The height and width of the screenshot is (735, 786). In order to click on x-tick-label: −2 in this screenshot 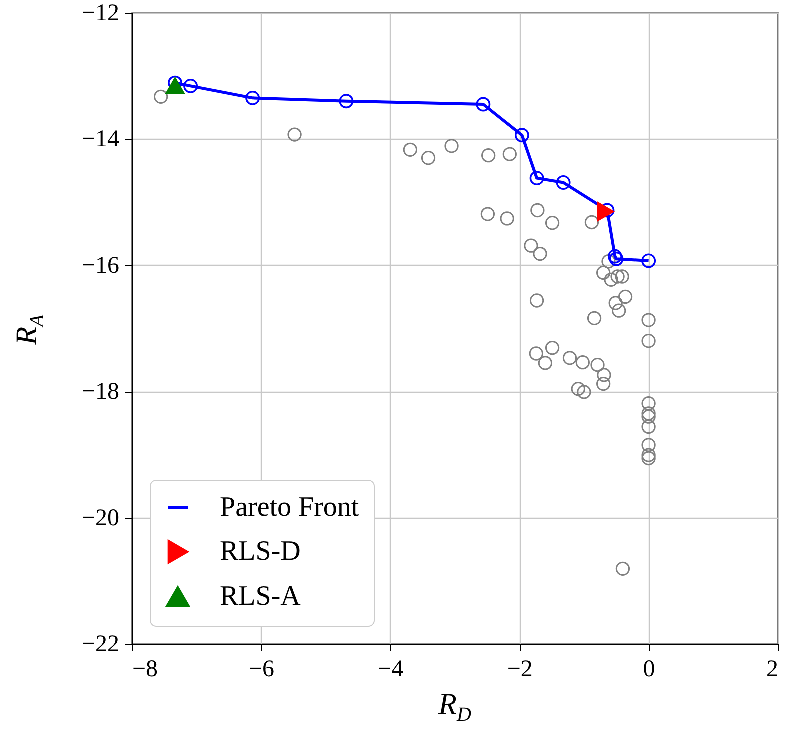, I will do `click(520, 669)`.